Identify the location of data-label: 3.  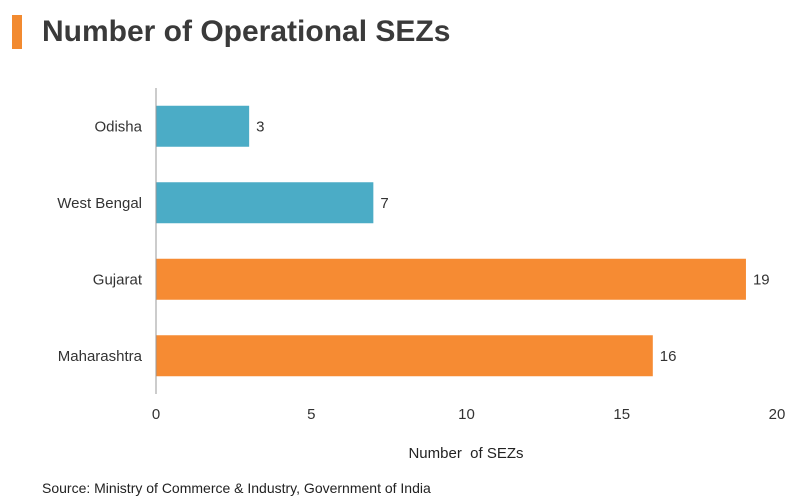
(260, 126).